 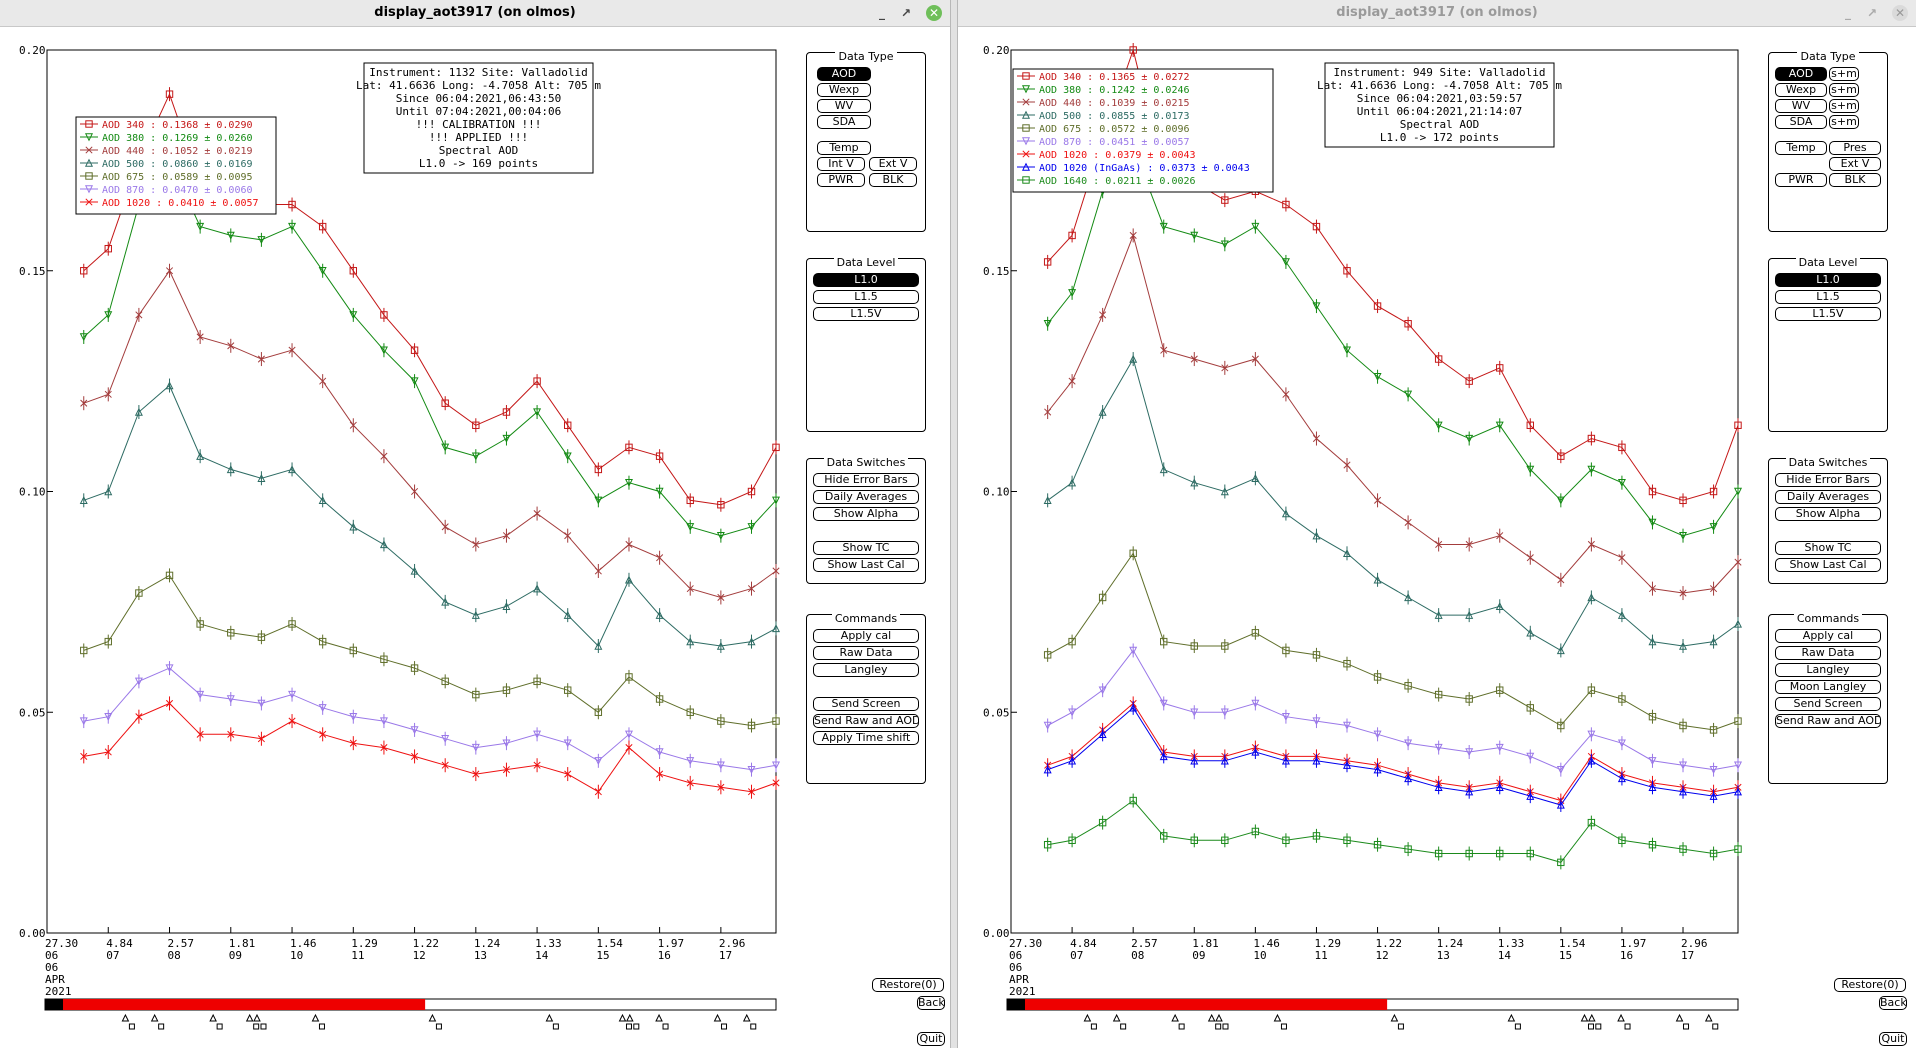 What do you see at coordinates (242, 943) in the screenshot?
I see `x-tick-top-label: 1.81` at bounding box center [242, 943].